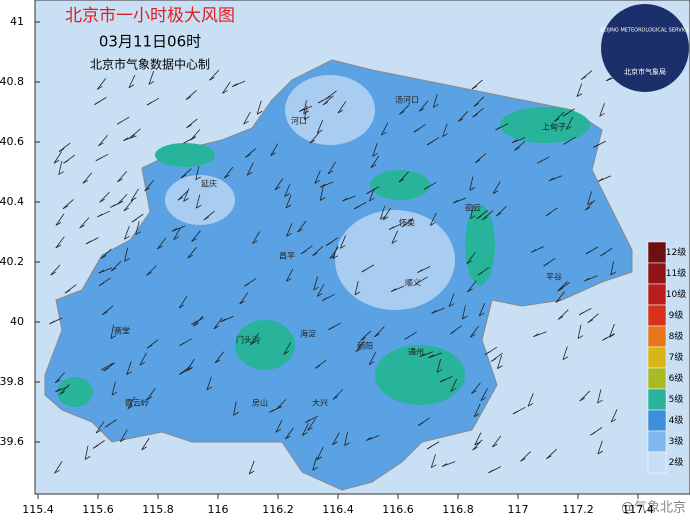  I want to click on place-label: 平谷, so click(554, 277).